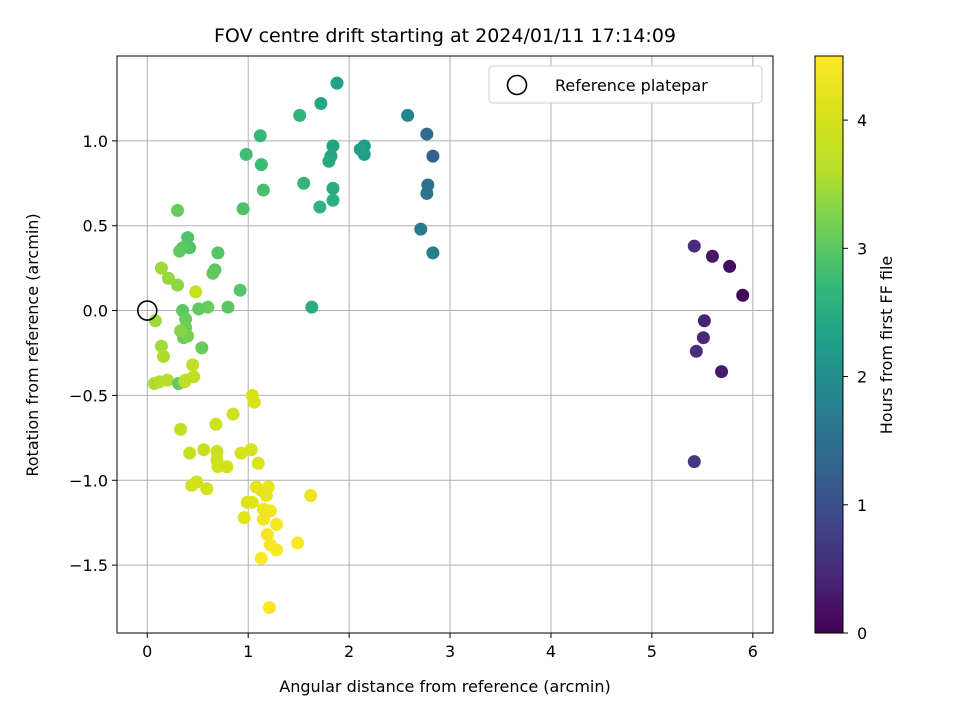 The height and width of the screenshot is (720, 960). What do you see at coordinates (450, 651) in the screenshot?
I see `x-tick-label: 3` at bounding box center [450, 651].